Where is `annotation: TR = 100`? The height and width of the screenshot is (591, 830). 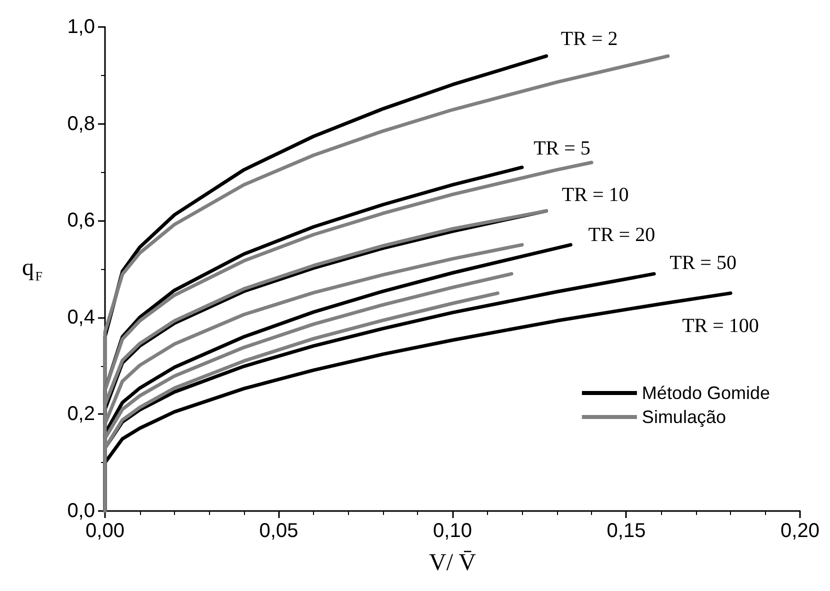 annotation: TR = 100 is located at coordinates (720, 326).